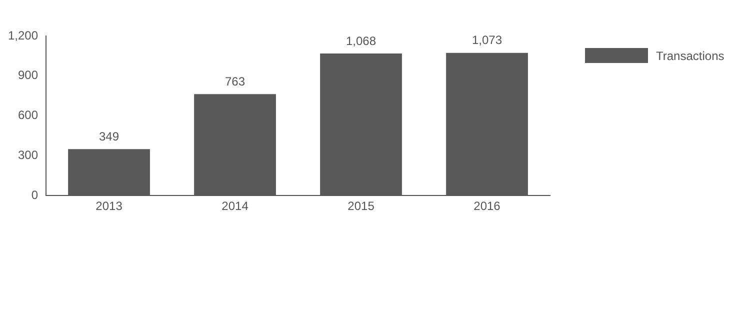  Describe the element at coordinates (235, 206) in the screenshot. I see `x-tick-label: 2014` at that location.